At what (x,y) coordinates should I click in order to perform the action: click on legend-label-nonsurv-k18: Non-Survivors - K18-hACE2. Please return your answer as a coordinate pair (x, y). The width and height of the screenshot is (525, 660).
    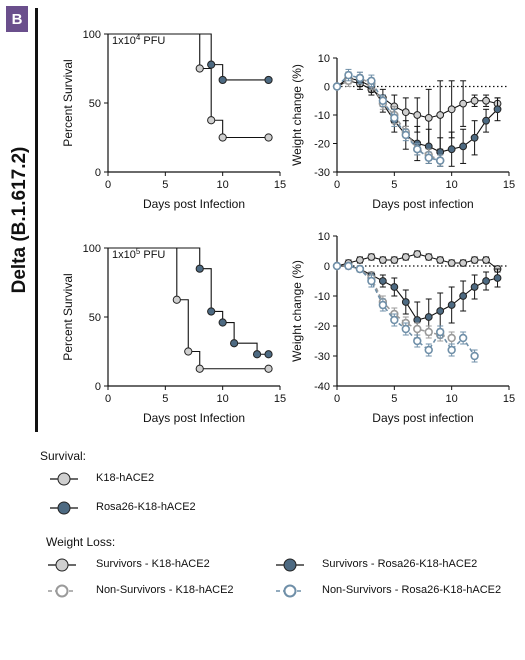
    Looking at the image, I should click on (165, 590).